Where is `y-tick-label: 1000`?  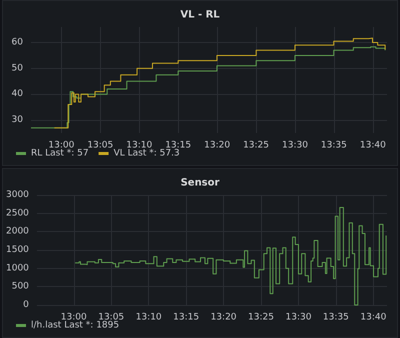
y-tick-label: 1000 is located at coordinates (18, 268).